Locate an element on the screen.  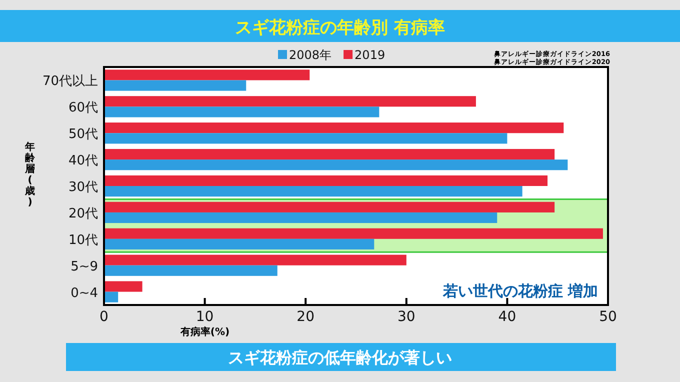
y-tick-label: 5~9 is located at coordinates (84, 266).